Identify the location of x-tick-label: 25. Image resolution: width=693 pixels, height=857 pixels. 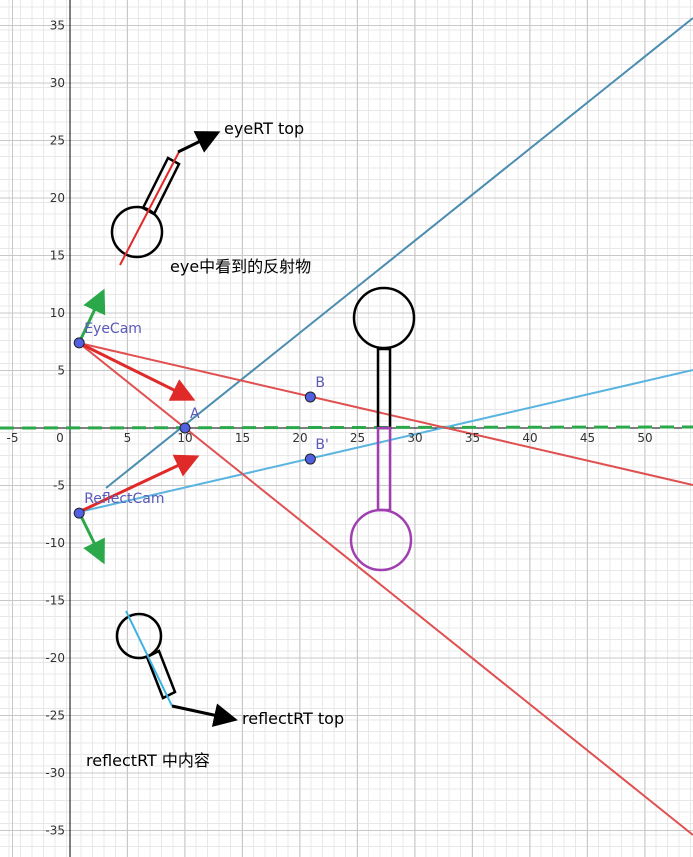
(357, 438).